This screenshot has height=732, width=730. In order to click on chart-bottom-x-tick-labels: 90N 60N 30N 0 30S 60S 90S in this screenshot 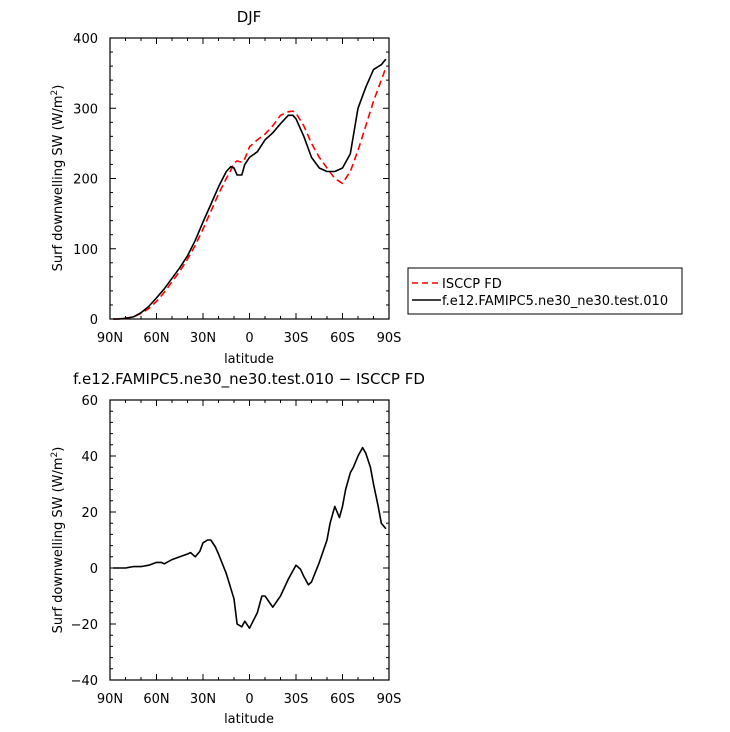, I will do `click(249, 699)`.